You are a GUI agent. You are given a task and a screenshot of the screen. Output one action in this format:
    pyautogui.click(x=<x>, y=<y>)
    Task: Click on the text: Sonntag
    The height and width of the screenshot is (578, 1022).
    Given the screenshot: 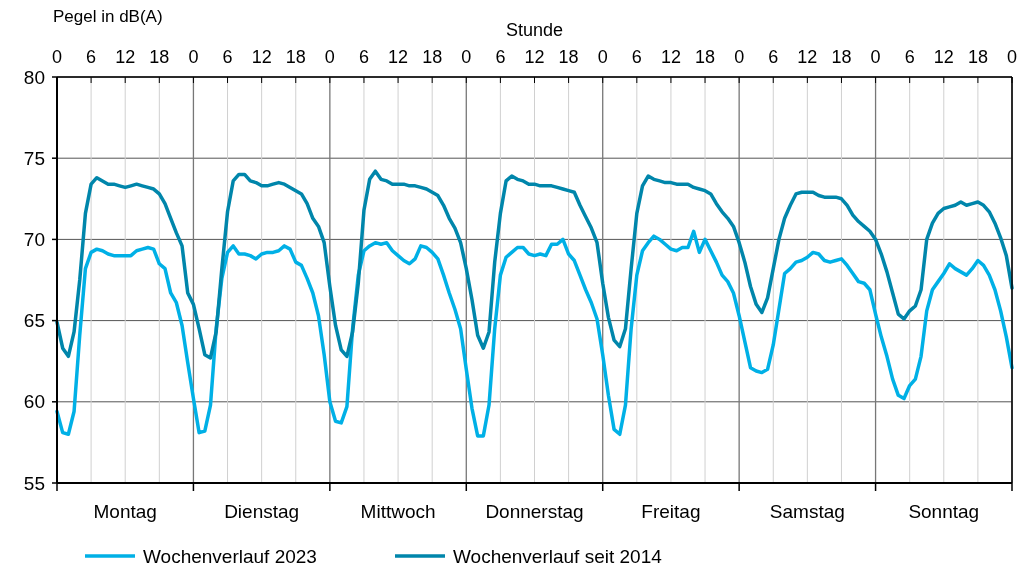 What is the action you would take?
    pyautogui.click(x=944, y=511)
    